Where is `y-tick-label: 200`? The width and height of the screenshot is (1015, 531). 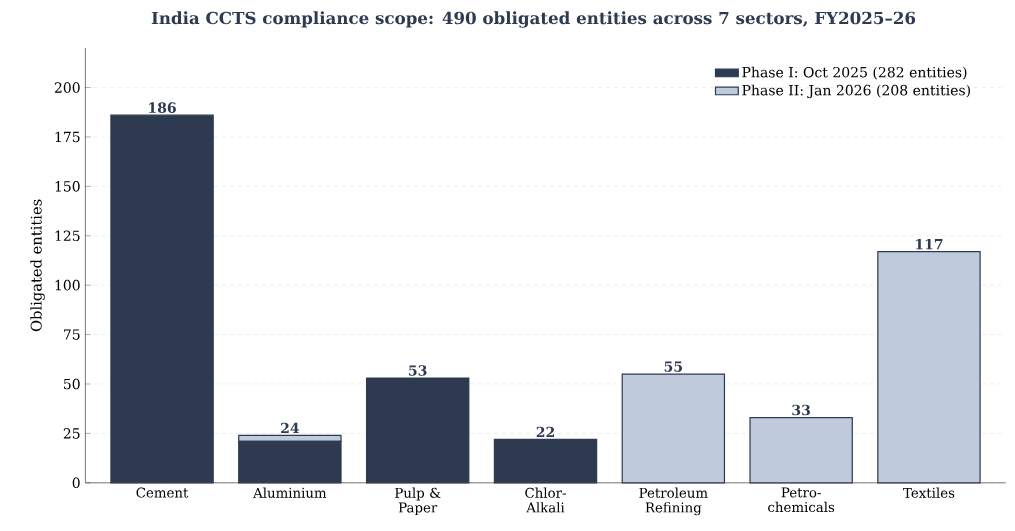 y-tick-label: 200 is located at coordinates (67, 87).